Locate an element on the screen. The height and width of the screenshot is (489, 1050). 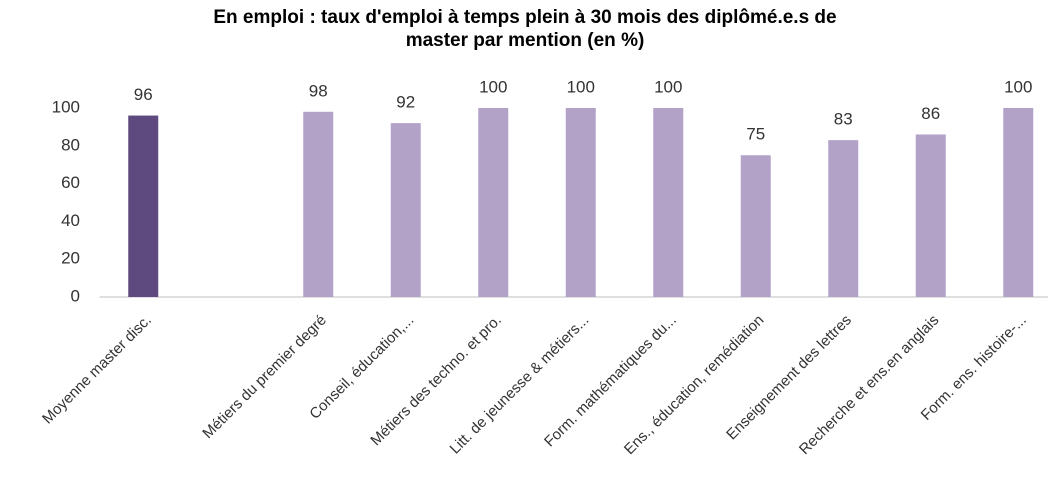
y-tick-label: 60 is located at coordinates (70, 182).